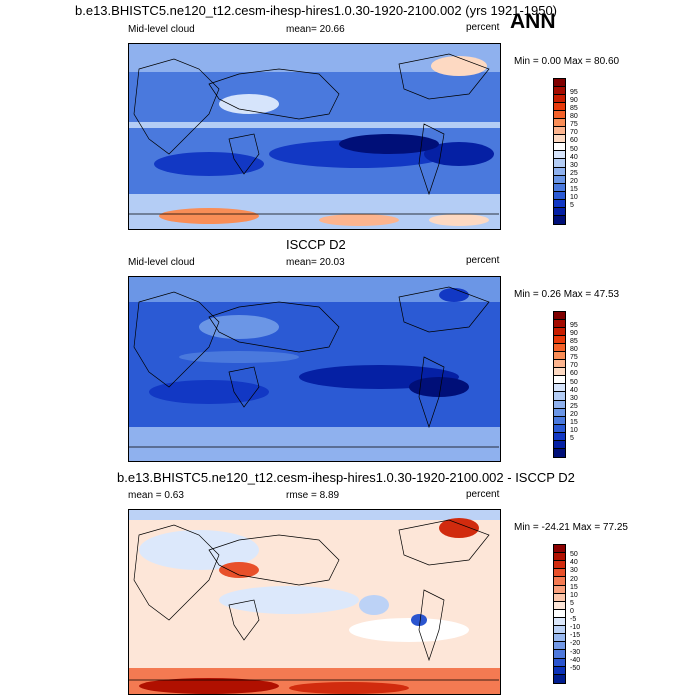  Describe the element at coordinates (574, 326) in the screenshot. I see `colorbar-tick-label: 95` at that location.